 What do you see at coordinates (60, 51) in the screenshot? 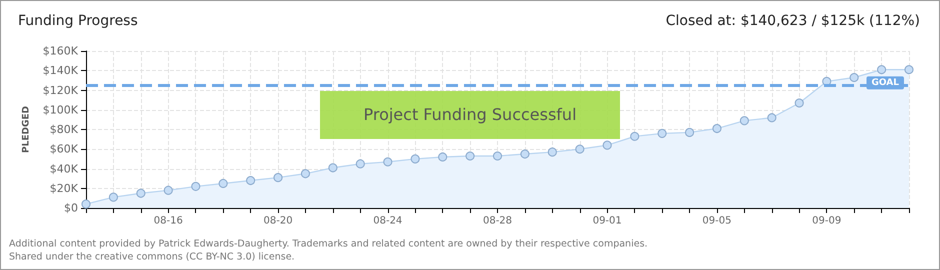
I see `y-tick-label: $160K` at bounding box center [60, 51].